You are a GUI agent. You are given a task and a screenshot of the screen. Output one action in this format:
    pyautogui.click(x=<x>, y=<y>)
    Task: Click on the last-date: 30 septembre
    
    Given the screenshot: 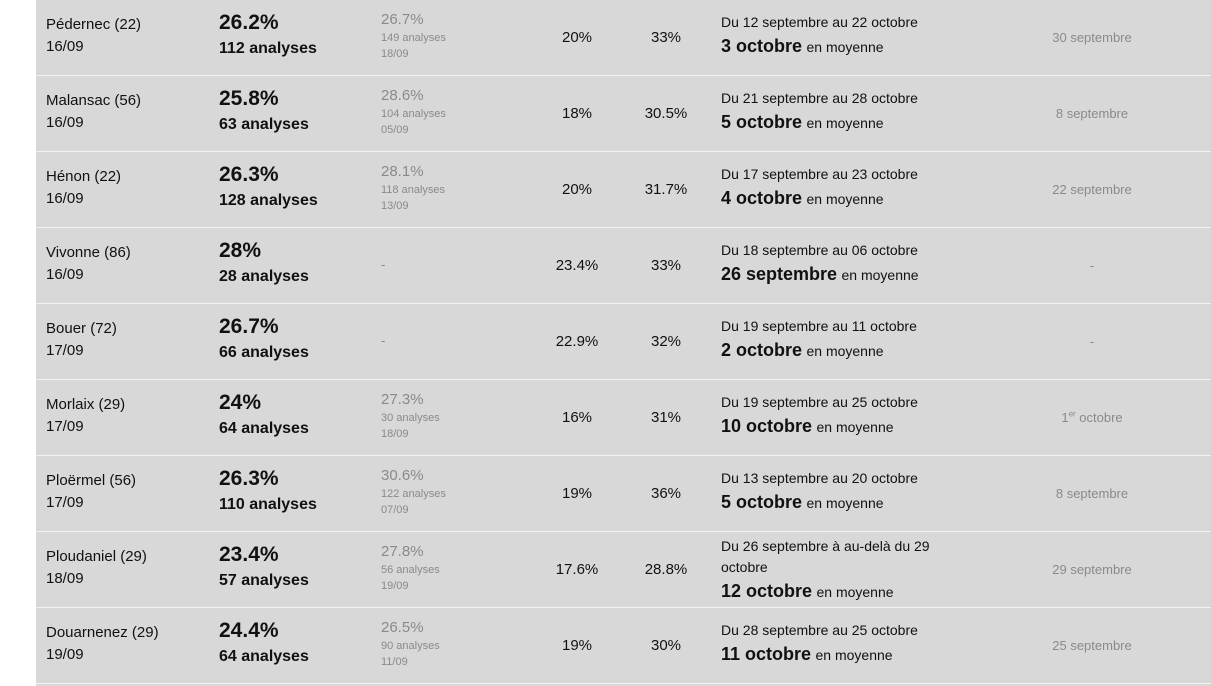 What is the action you would take?
    pyautogui.click(x=1092, y=37)
    